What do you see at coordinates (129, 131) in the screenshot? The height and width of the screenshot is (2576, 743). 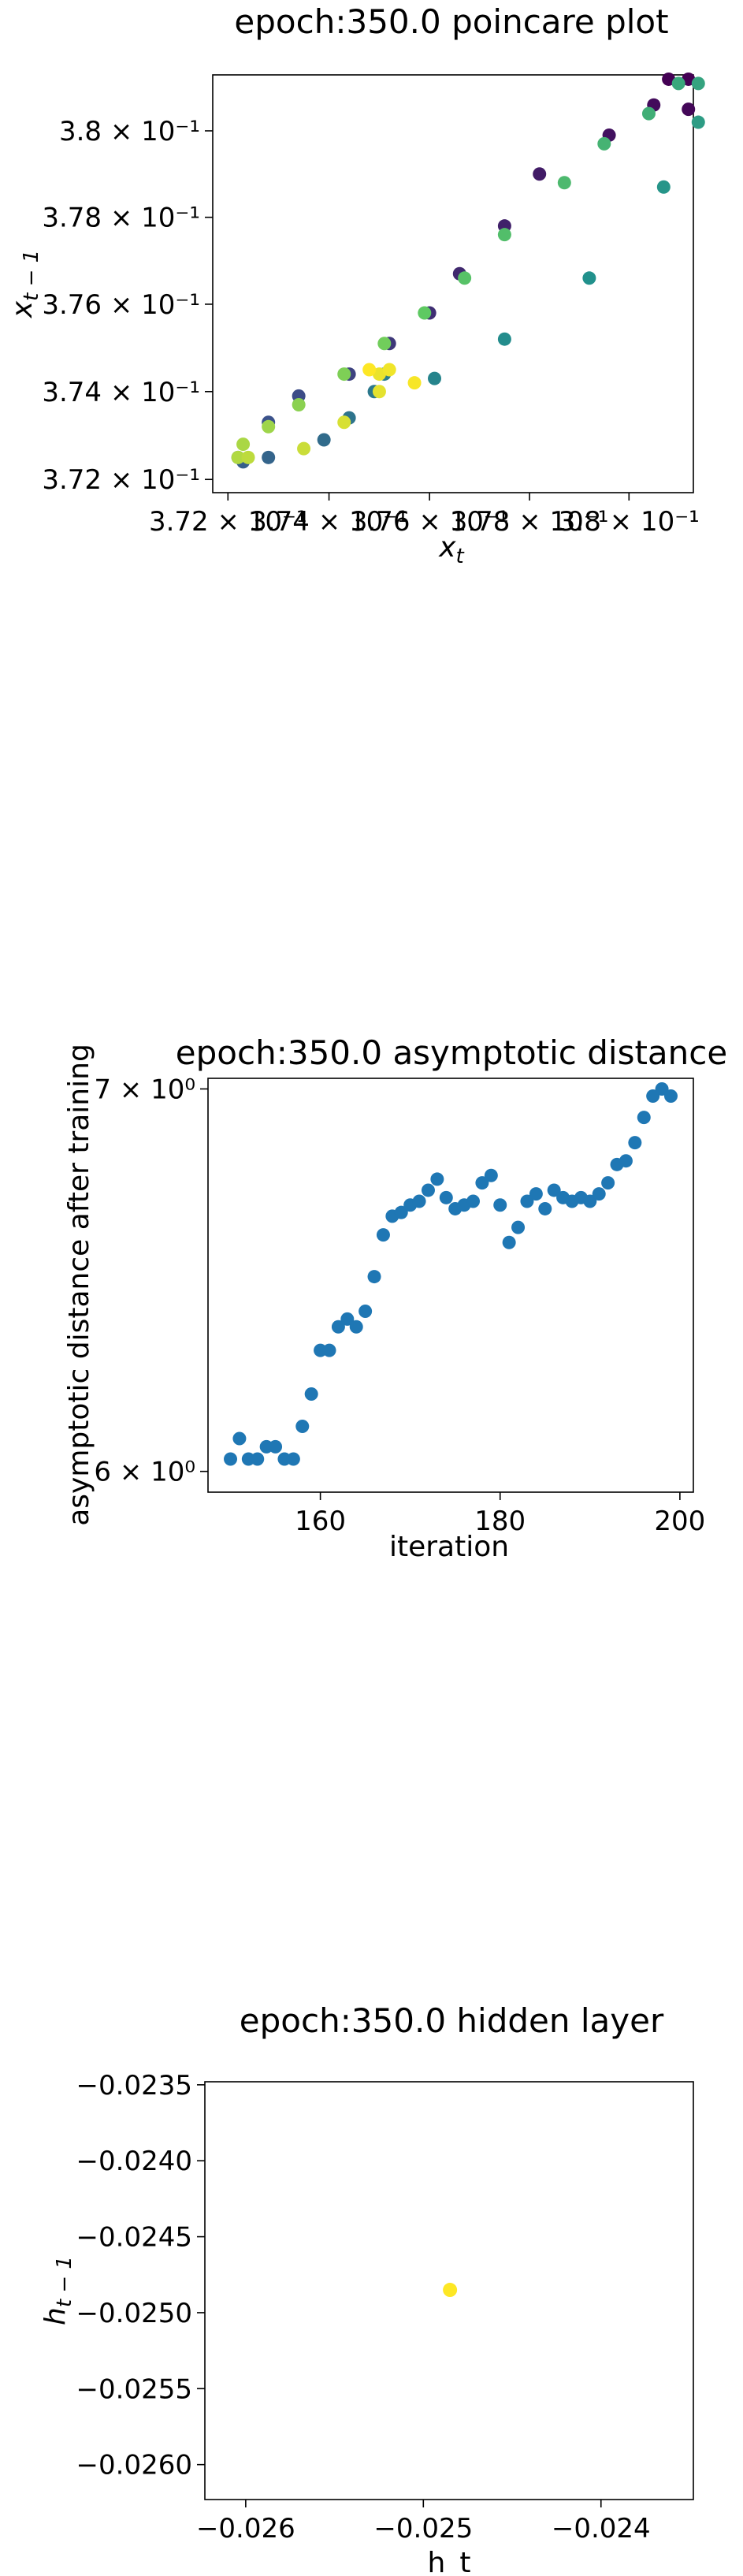 I see `y-tick-label: 3.8 × 10⁻¹` at bounding box center [129, 131].